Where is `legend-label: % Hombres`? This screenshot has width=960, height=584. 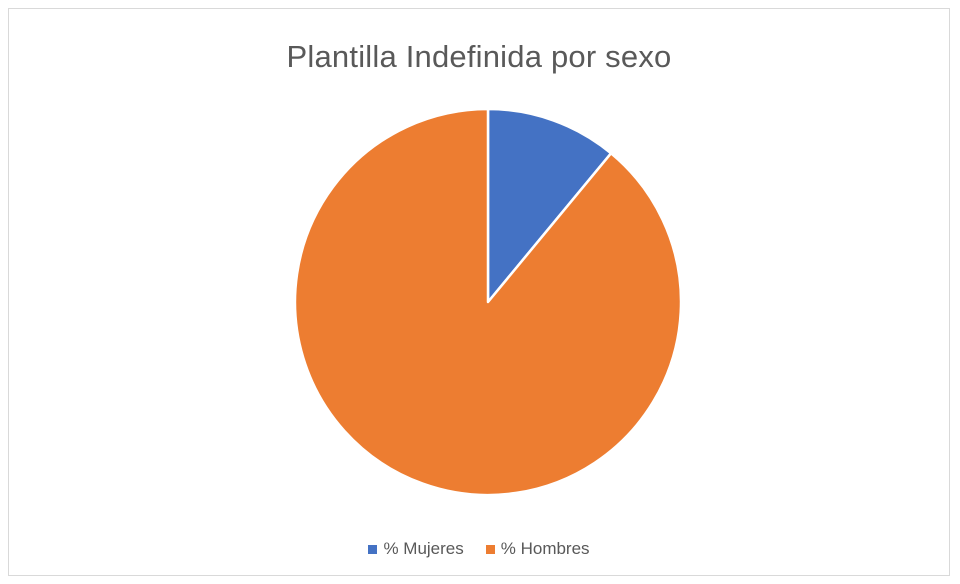 legend-label: % Hombres is located at coordinates (545, 548).